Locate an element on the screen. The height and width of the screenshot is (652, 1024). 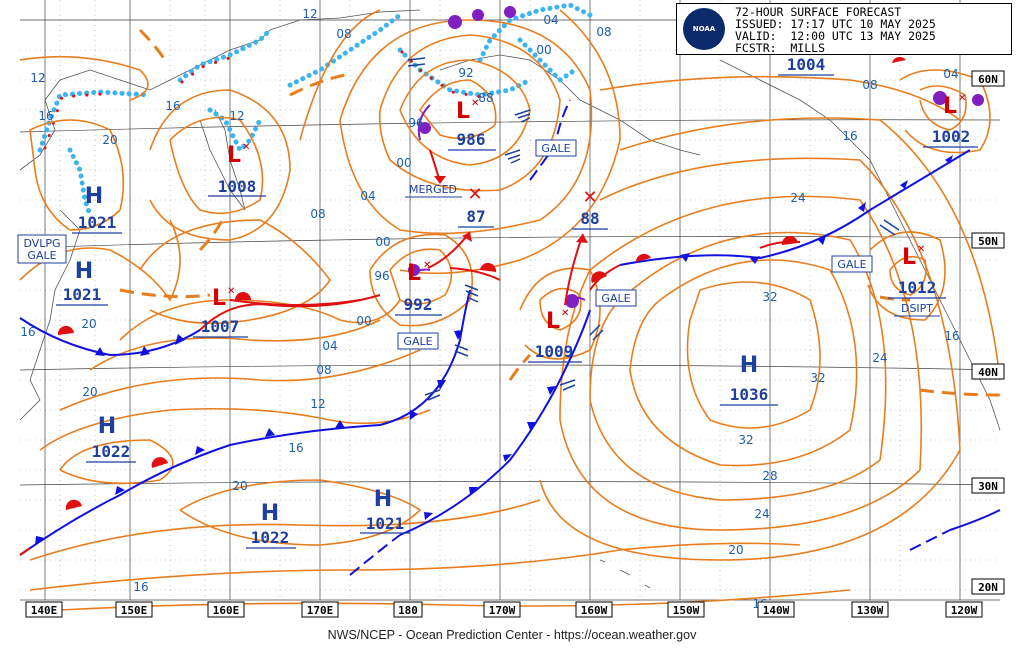
lat-label: 50N is located at coordinates (988, 241).